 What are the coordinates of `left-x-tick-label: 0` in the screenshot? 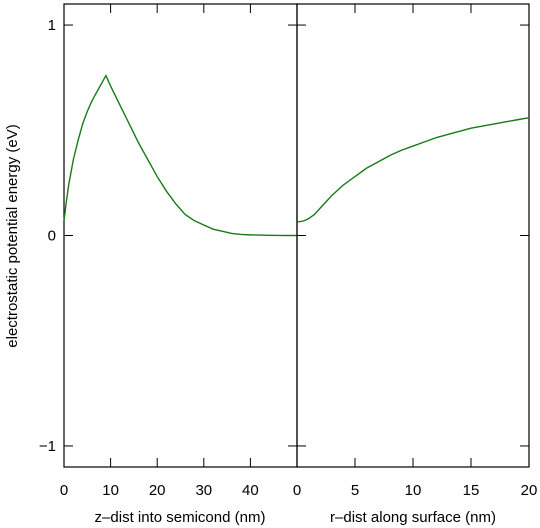 It's located at (64, 490).